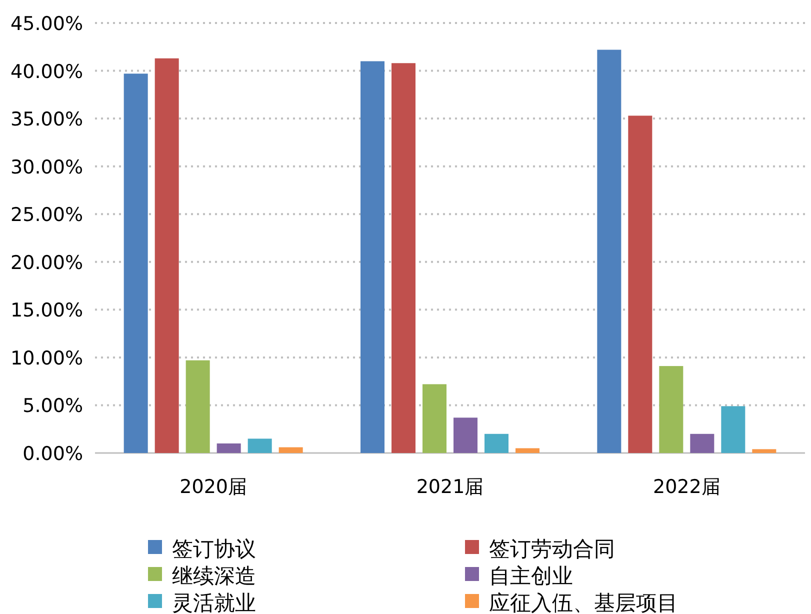 This screenshot has width=811, height=614. Describe the element at coordinates (531, 576) in the screenshot. I see `legend-label: 自主创业` at that location.